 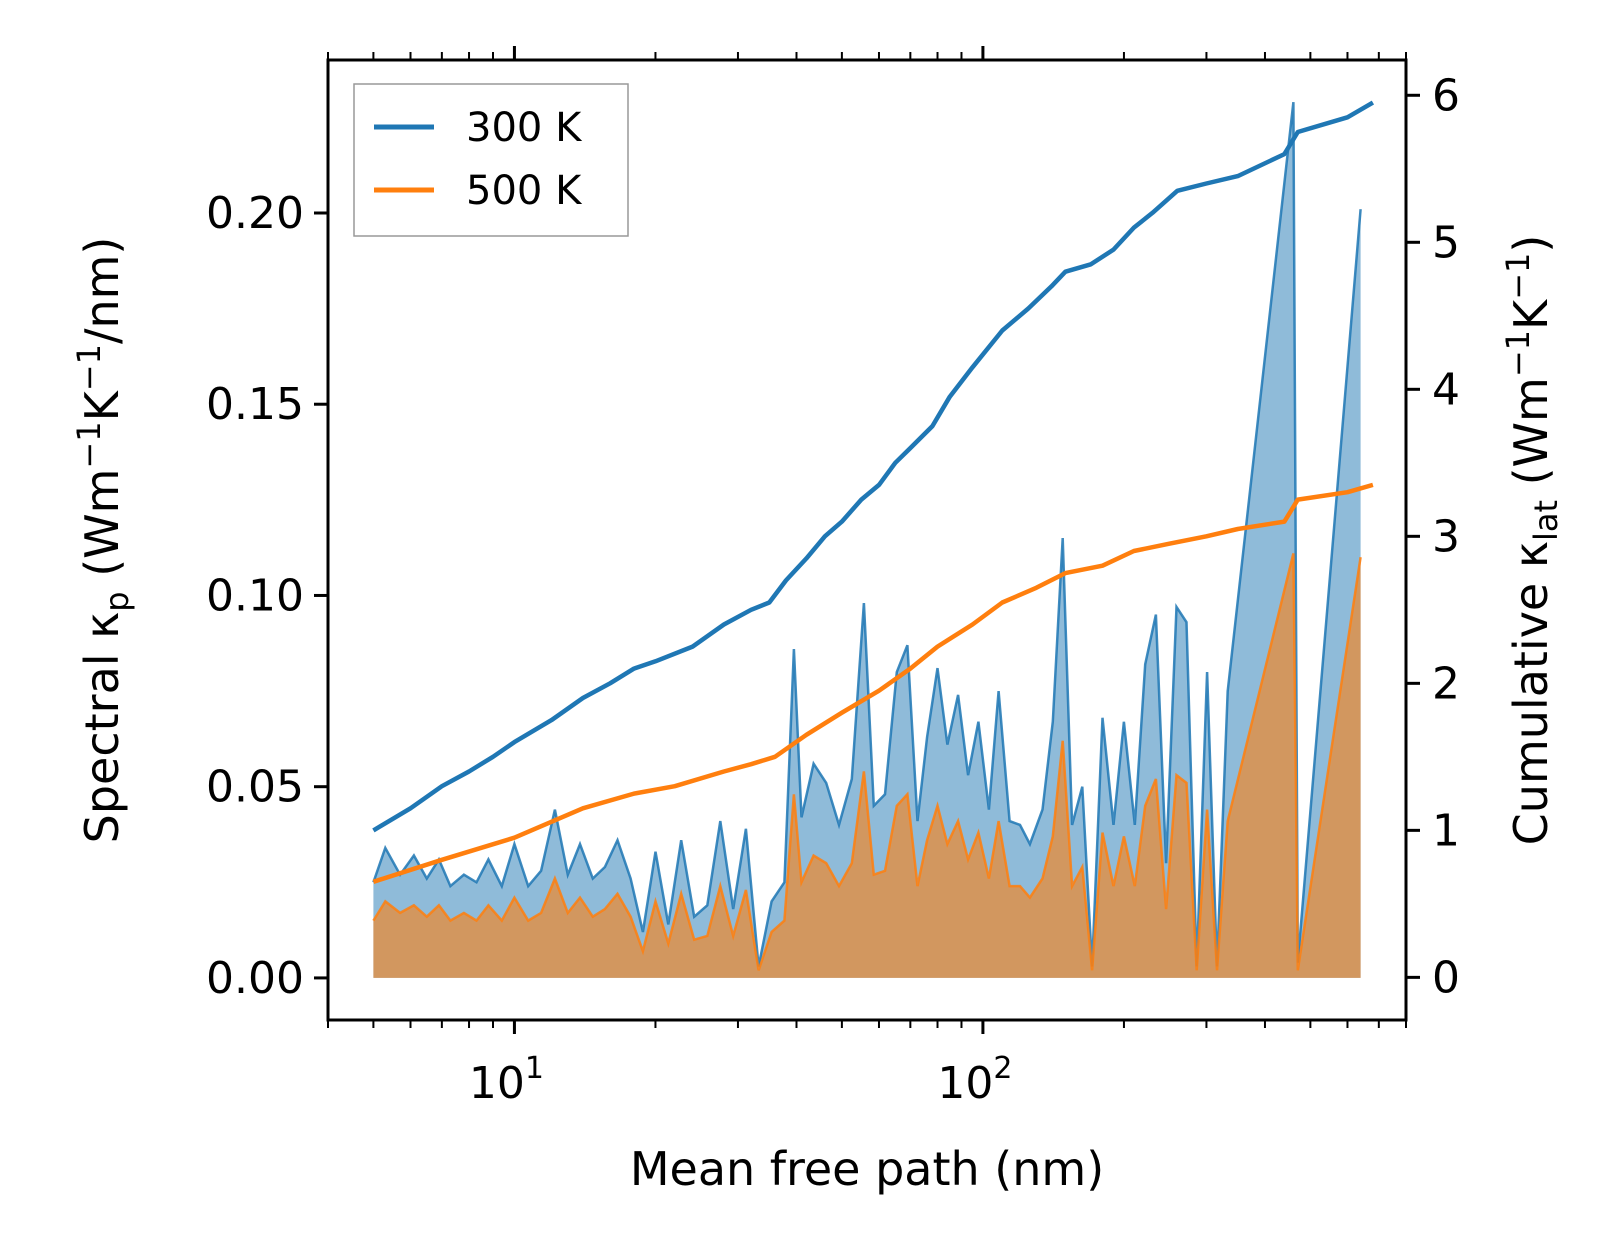 What do you see at coordinates (1532, 540) in the screenshot?
I see `y-axis-label-right: Cumulative κlat (Wm−1K−1)` at bounding box center [1532, 540].